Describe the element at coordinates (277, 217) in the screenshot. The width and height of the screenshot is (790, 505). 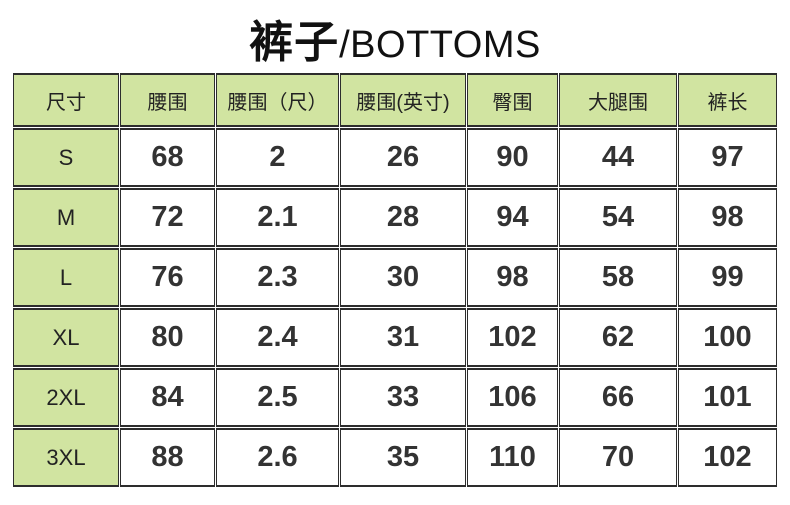
I see `value-cell: 2.1` at that location.